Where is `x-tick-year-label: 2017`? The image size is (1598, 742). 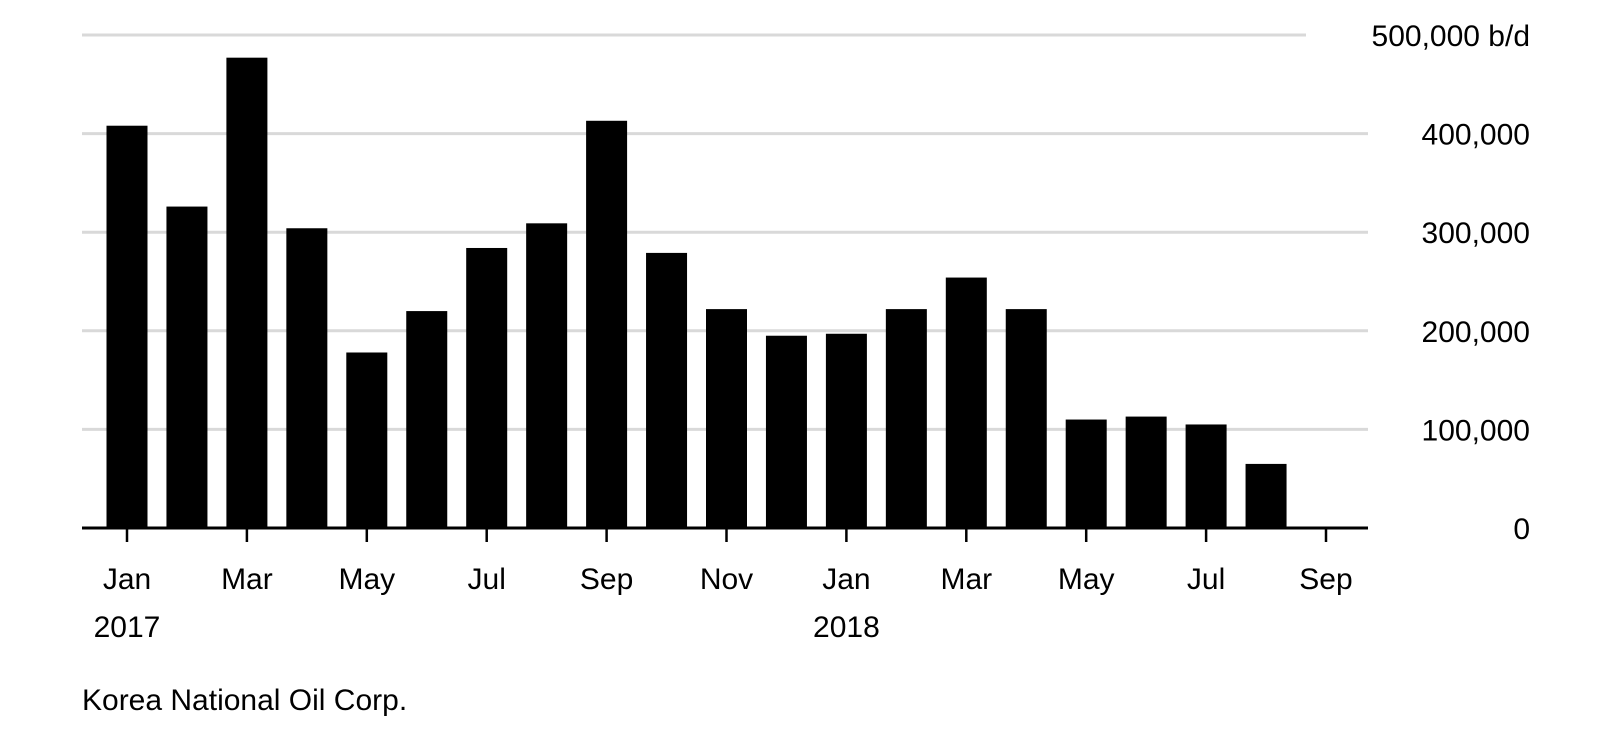 x-tick-year-label: 2017 is located at coordinates (127, 627).